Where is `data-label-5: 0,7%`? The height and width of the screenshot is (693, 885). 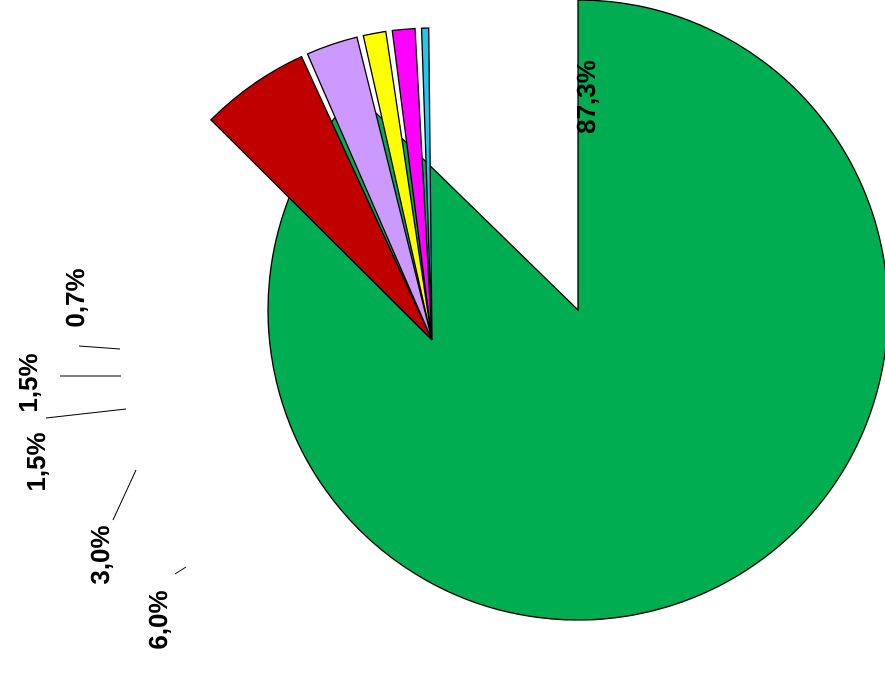 data-label-5: 0,7% is located at coordinates (75, 297).